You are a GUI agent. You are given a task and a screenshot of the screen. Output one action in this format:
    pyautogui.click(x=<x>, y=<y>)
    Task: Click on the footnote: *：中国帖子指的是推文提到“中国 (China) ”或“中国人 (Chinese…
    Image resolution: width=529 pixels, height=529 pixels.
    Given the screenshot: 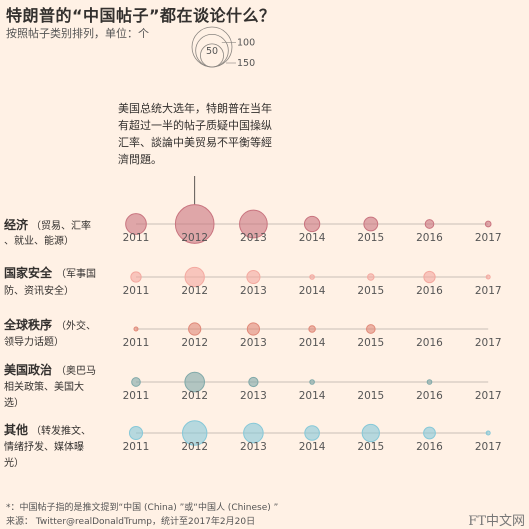 What is the action you would take?
    pyautogui.click(x=142, y=508)
    